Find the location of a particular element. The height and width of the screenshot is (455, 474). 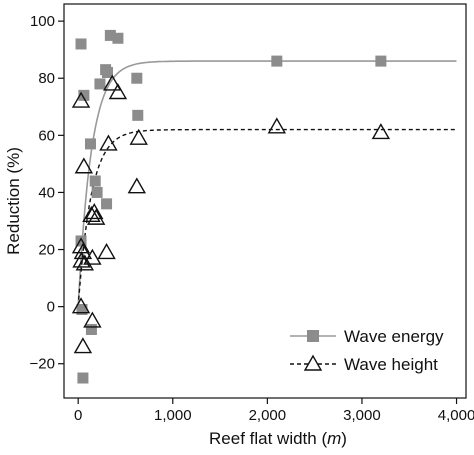

legend-marker-wave-energy is located at coordinates (313, 336).